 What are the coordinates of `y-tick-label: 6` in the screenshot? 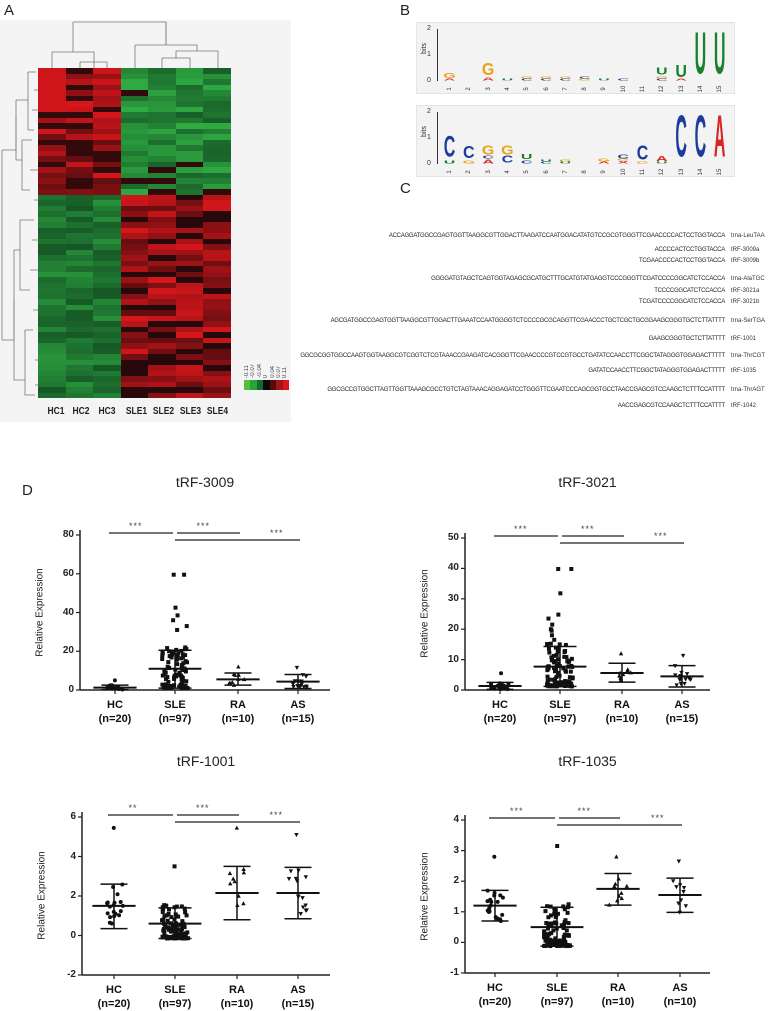 It's located at (73, 816).